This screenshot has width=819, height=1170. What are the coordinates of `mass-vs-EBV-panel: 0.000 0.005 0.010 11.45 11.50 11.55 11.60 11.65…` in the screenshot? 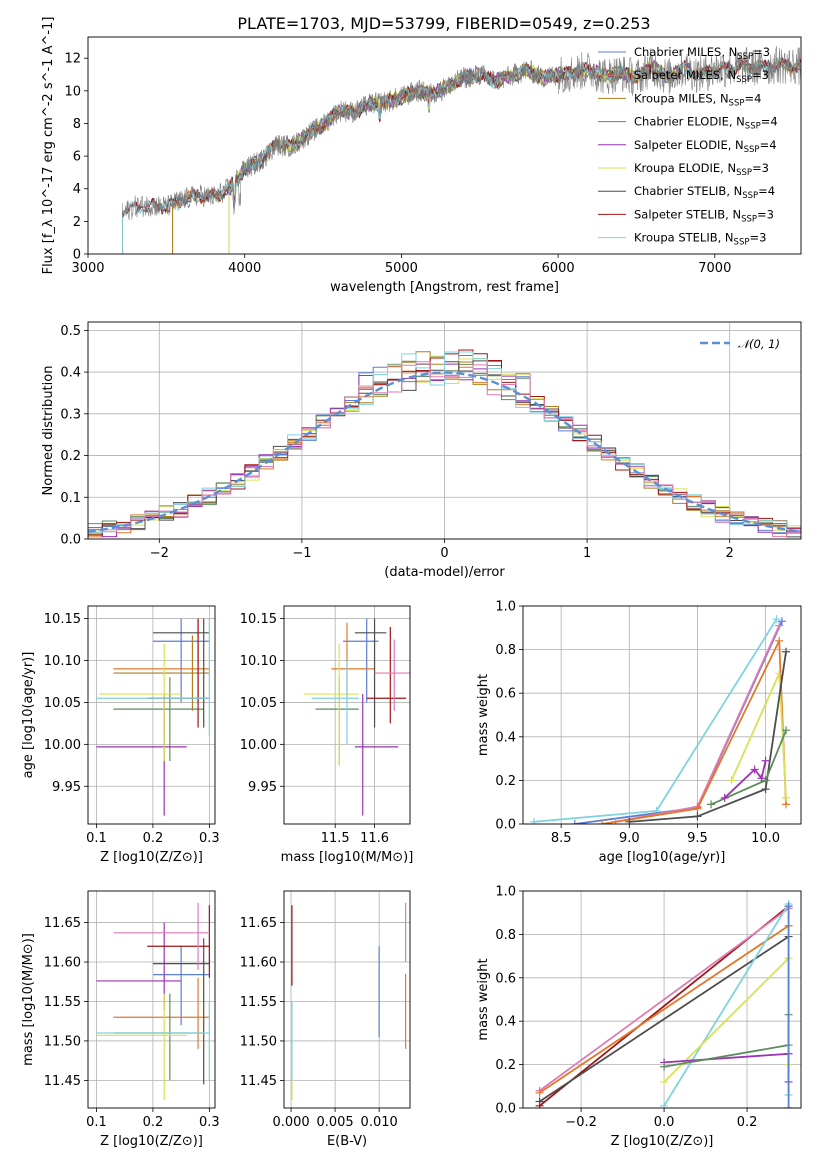 It's located at (325, 1019).